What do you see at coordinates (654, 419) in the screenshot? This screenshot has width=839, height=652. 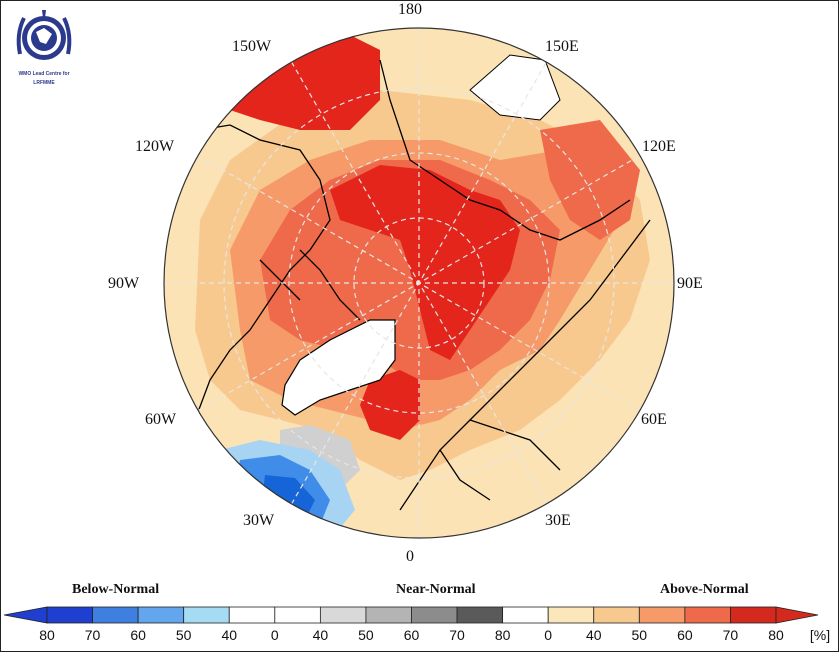 I see `lon-label-60e: 60E` at bounding box center [654, 419].